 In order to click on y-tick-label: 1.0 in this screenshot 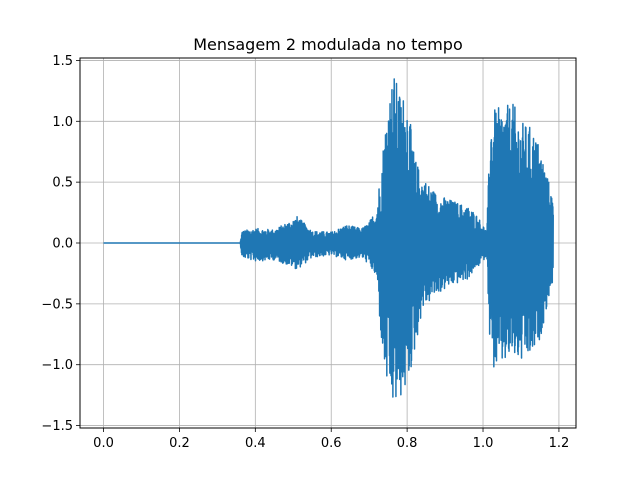, I will do `click(62, 122)`.